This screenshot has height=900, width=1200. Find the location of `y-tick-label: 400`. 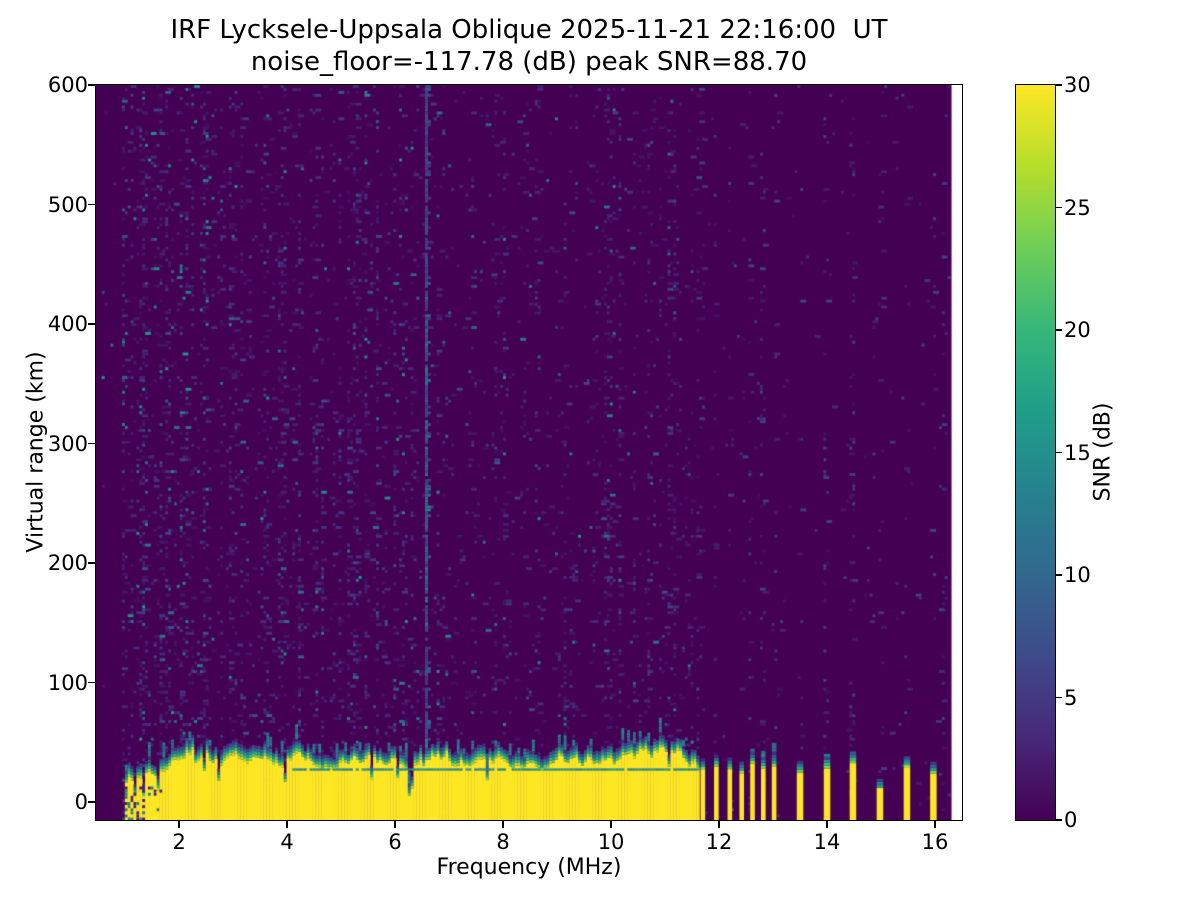

y-tick-label: 400 is located at coordinates (67, 324).